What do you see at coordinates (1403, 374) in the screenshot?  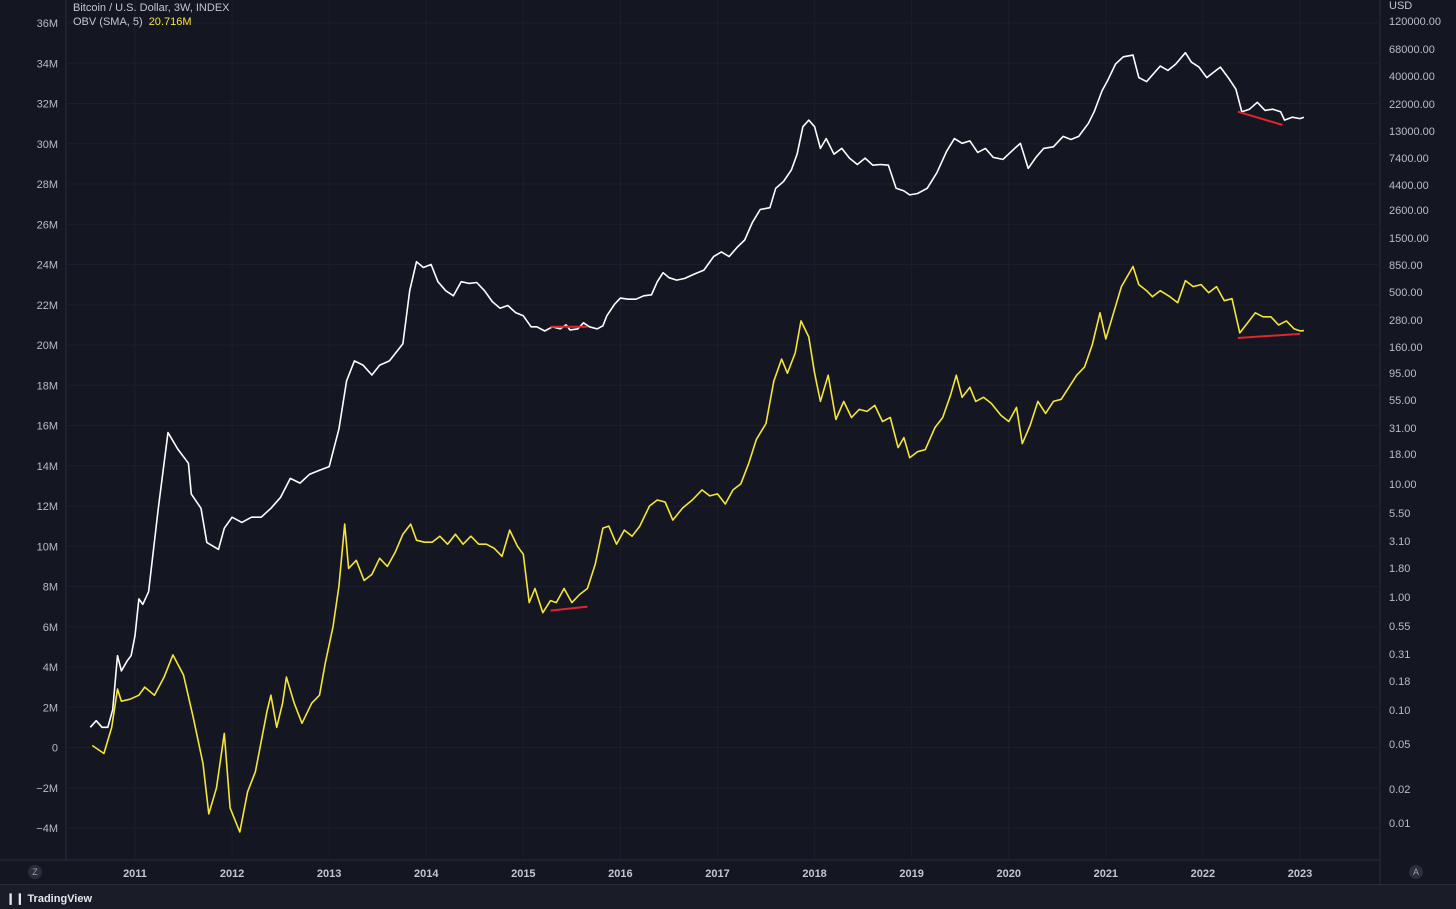 I see `right-tick-label: 95.00` at bounding box center [1403, 374].